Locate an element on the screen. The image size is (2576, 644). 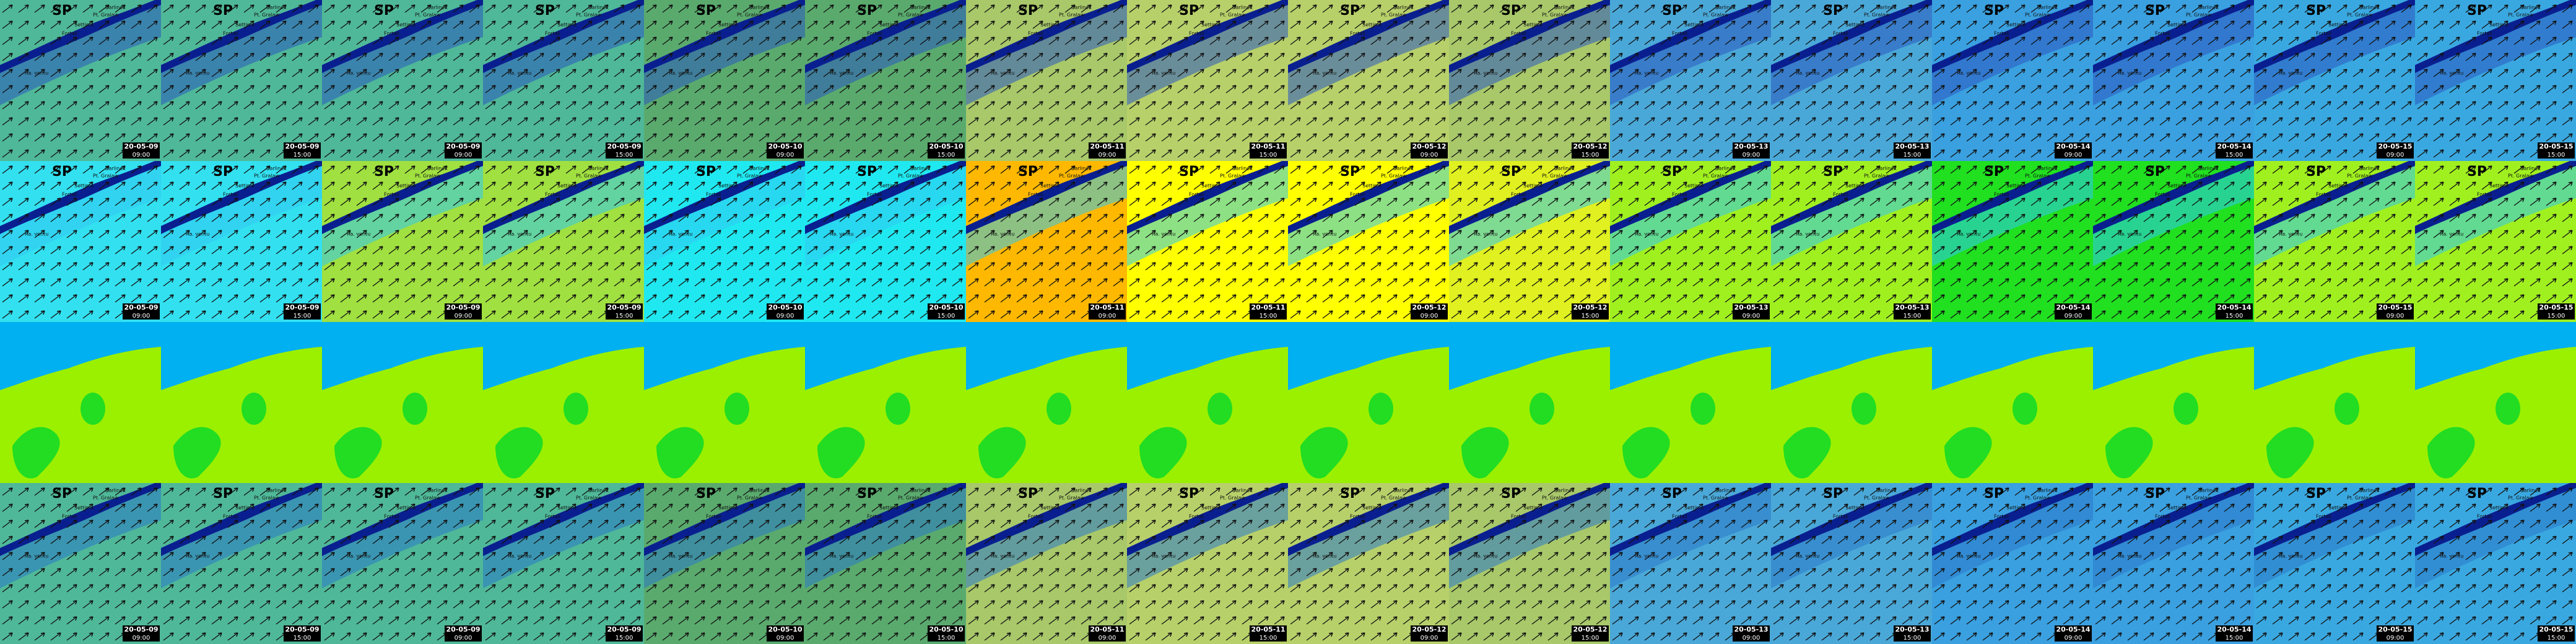
date-label: 20-05-11 is located at coordinates (1268, 146).